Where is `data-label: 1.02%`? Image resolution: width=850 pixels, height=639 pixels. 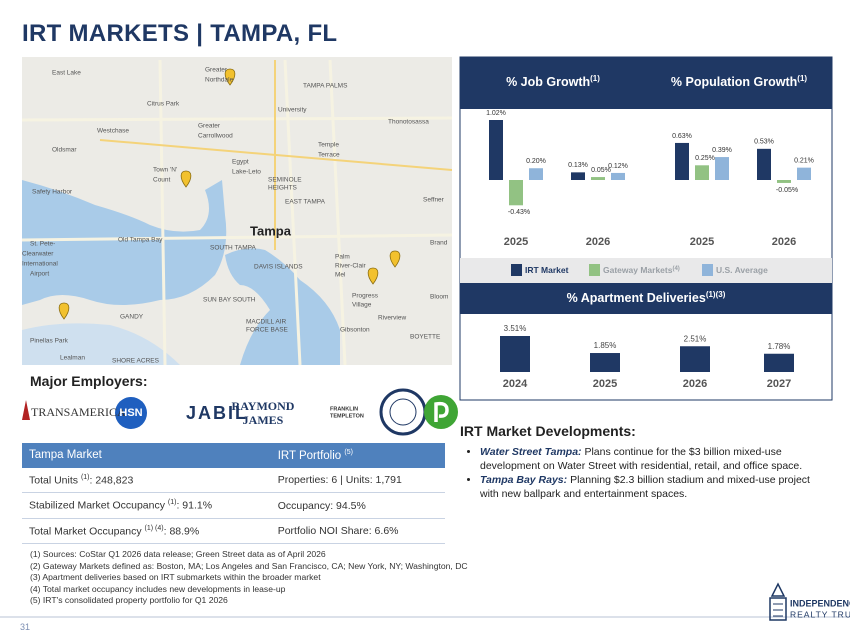
data-label: 1.02% is located at coordinates (496, 113).